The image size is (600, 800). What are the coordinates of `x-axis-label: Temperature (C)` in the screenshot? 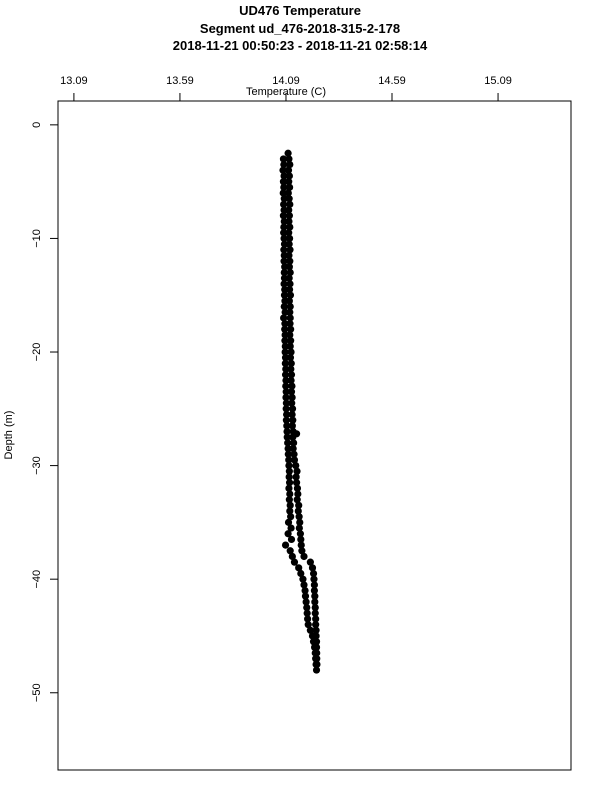 It's located at (286, 92).